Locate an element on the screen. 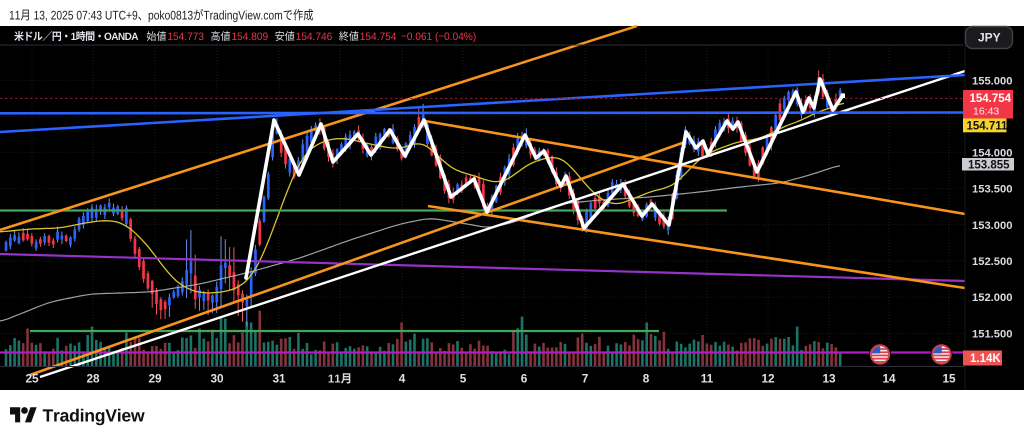 The width and height of the screenshot is (1024, 441). svg-text: 12 is located at coordinates (768, 379).